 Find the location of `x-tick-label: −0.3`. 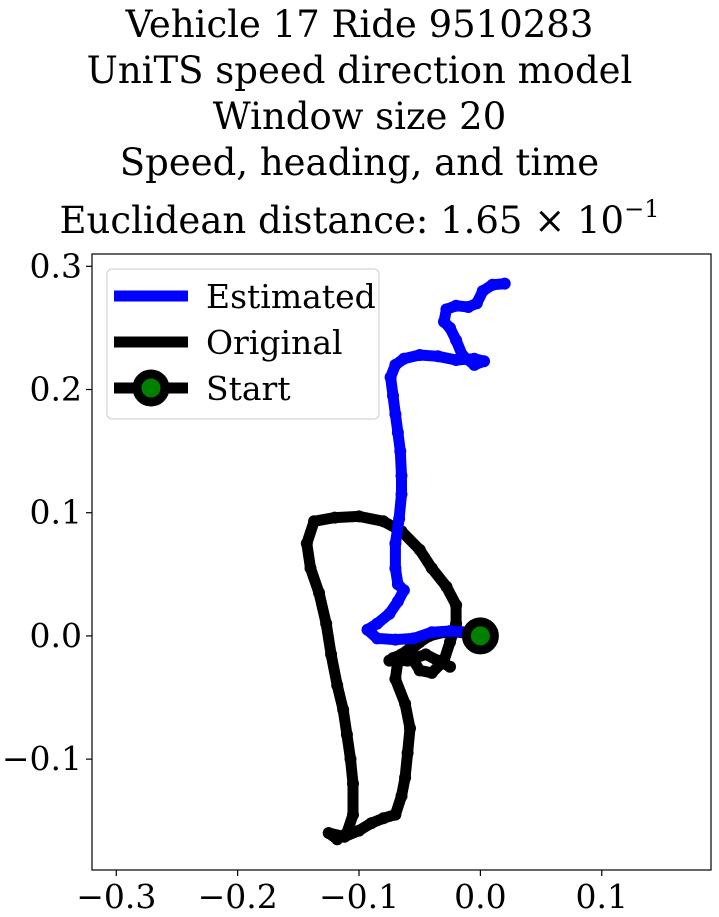

x-tick-label: −0.3 is located at coordinates (116, 896).